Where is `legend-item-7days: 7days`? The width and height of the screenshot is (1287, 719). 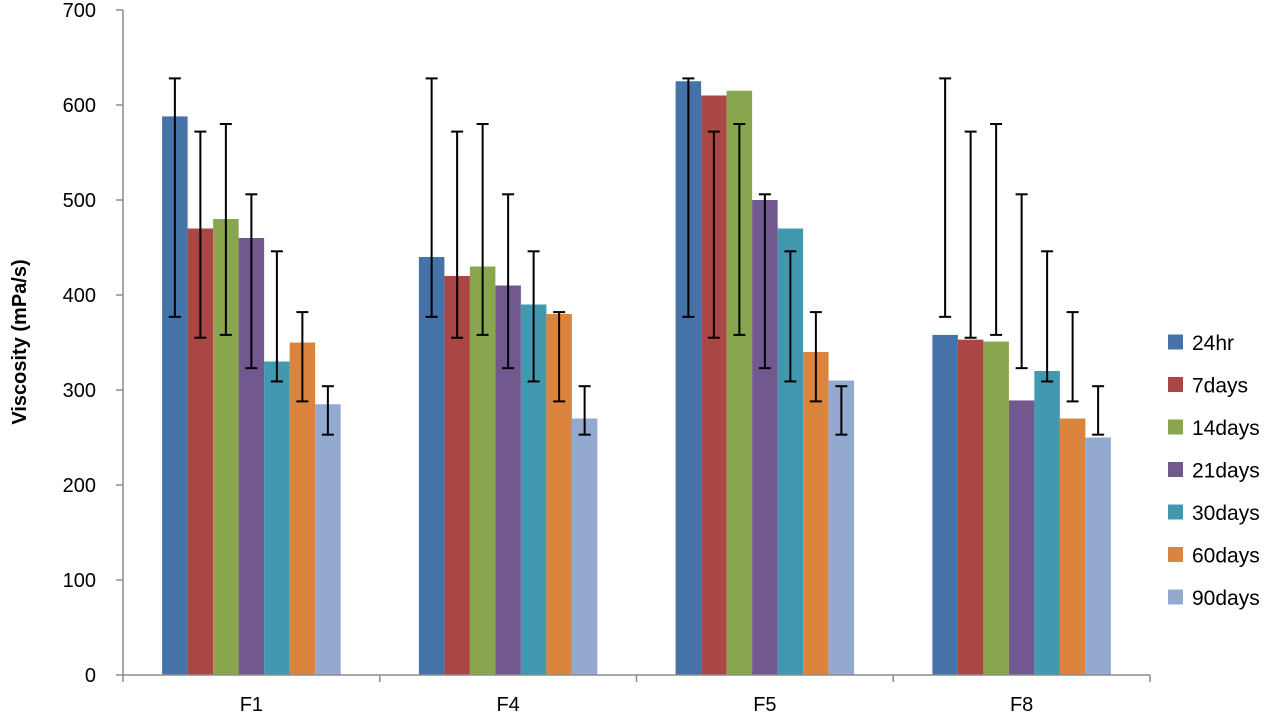
legend-item-7days: 7days is located at coordinates (1208, 386).